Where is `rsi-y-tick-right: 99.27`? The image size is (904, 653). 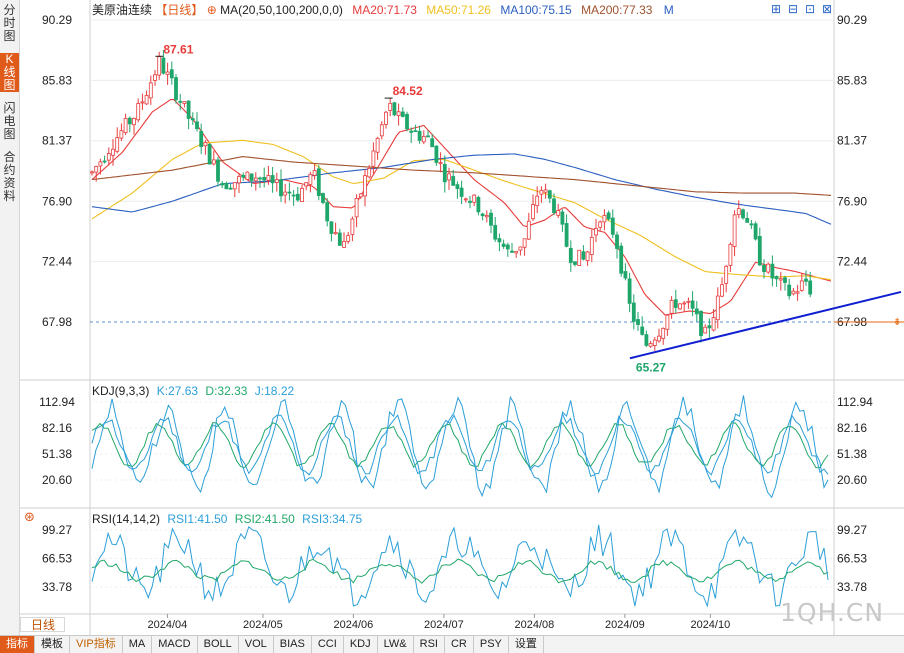
rsi-y-tick-right: 99.27 is located at coordinates (852, 530).